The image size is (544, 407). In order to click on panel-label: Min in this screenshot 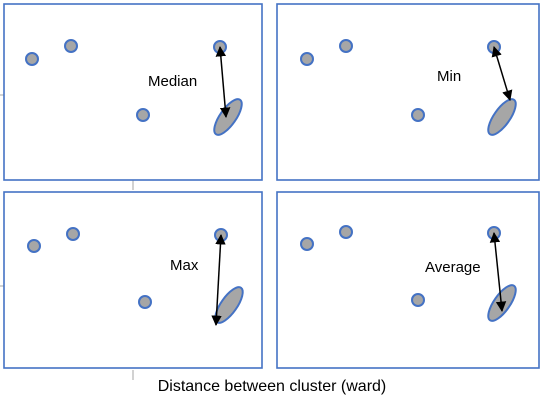, I will do `click(449, 76)`.